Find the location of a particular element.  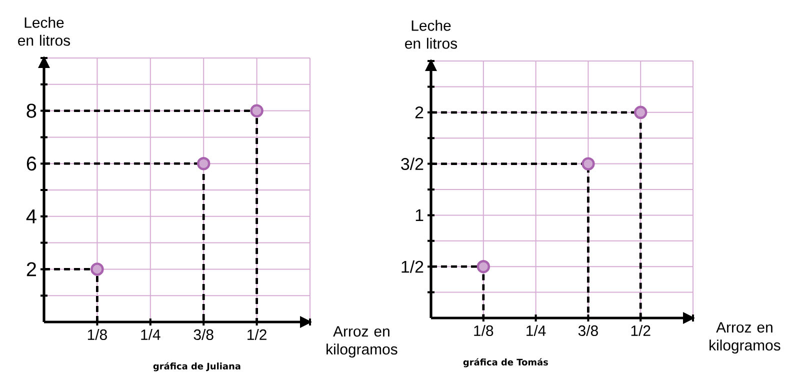

y-tick-label: 1/2 is located at coordinates (413, 266).